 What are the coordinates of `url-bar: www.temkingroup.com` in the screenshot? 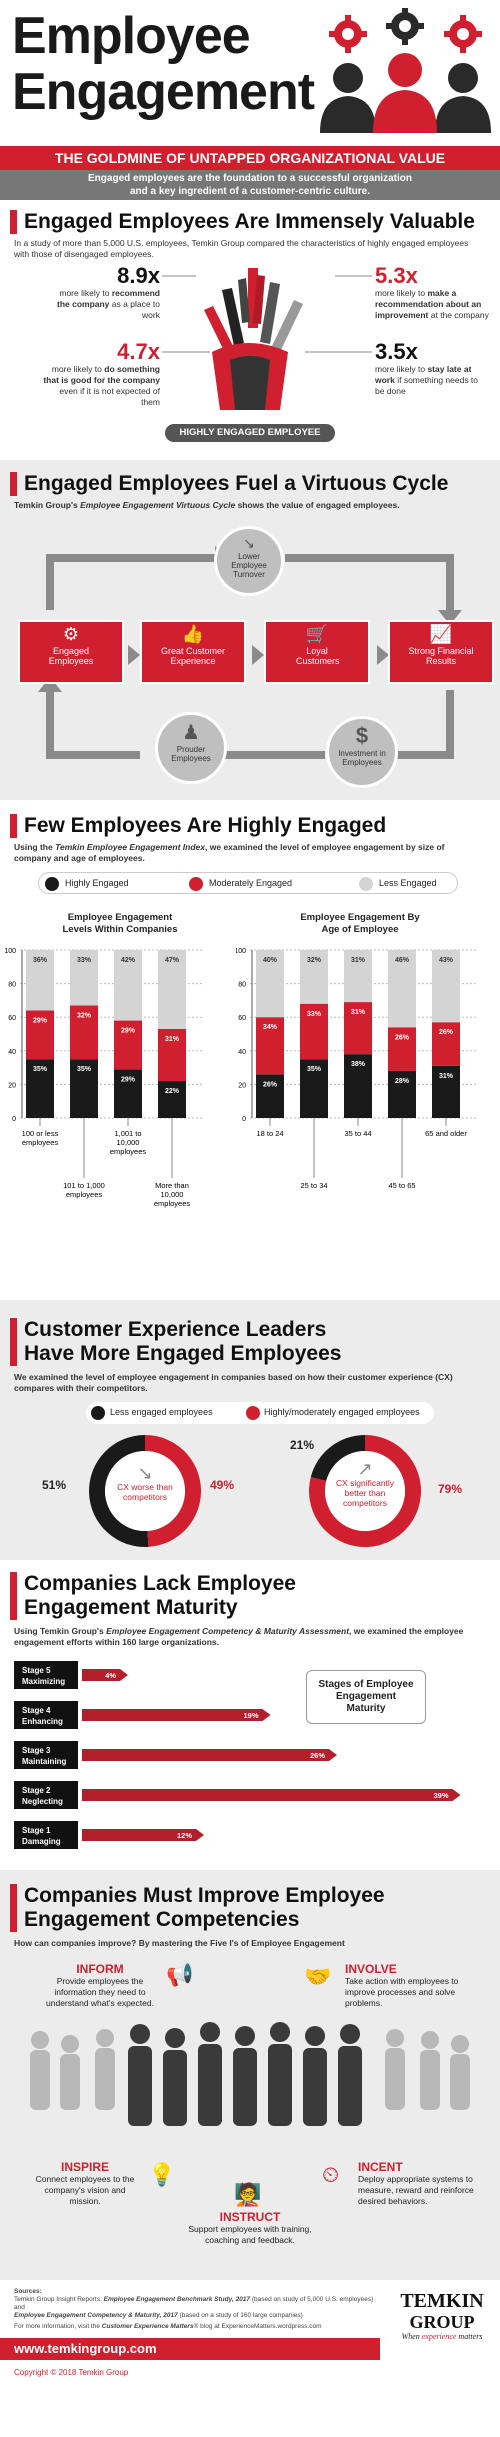 It's located at (190, 2349).